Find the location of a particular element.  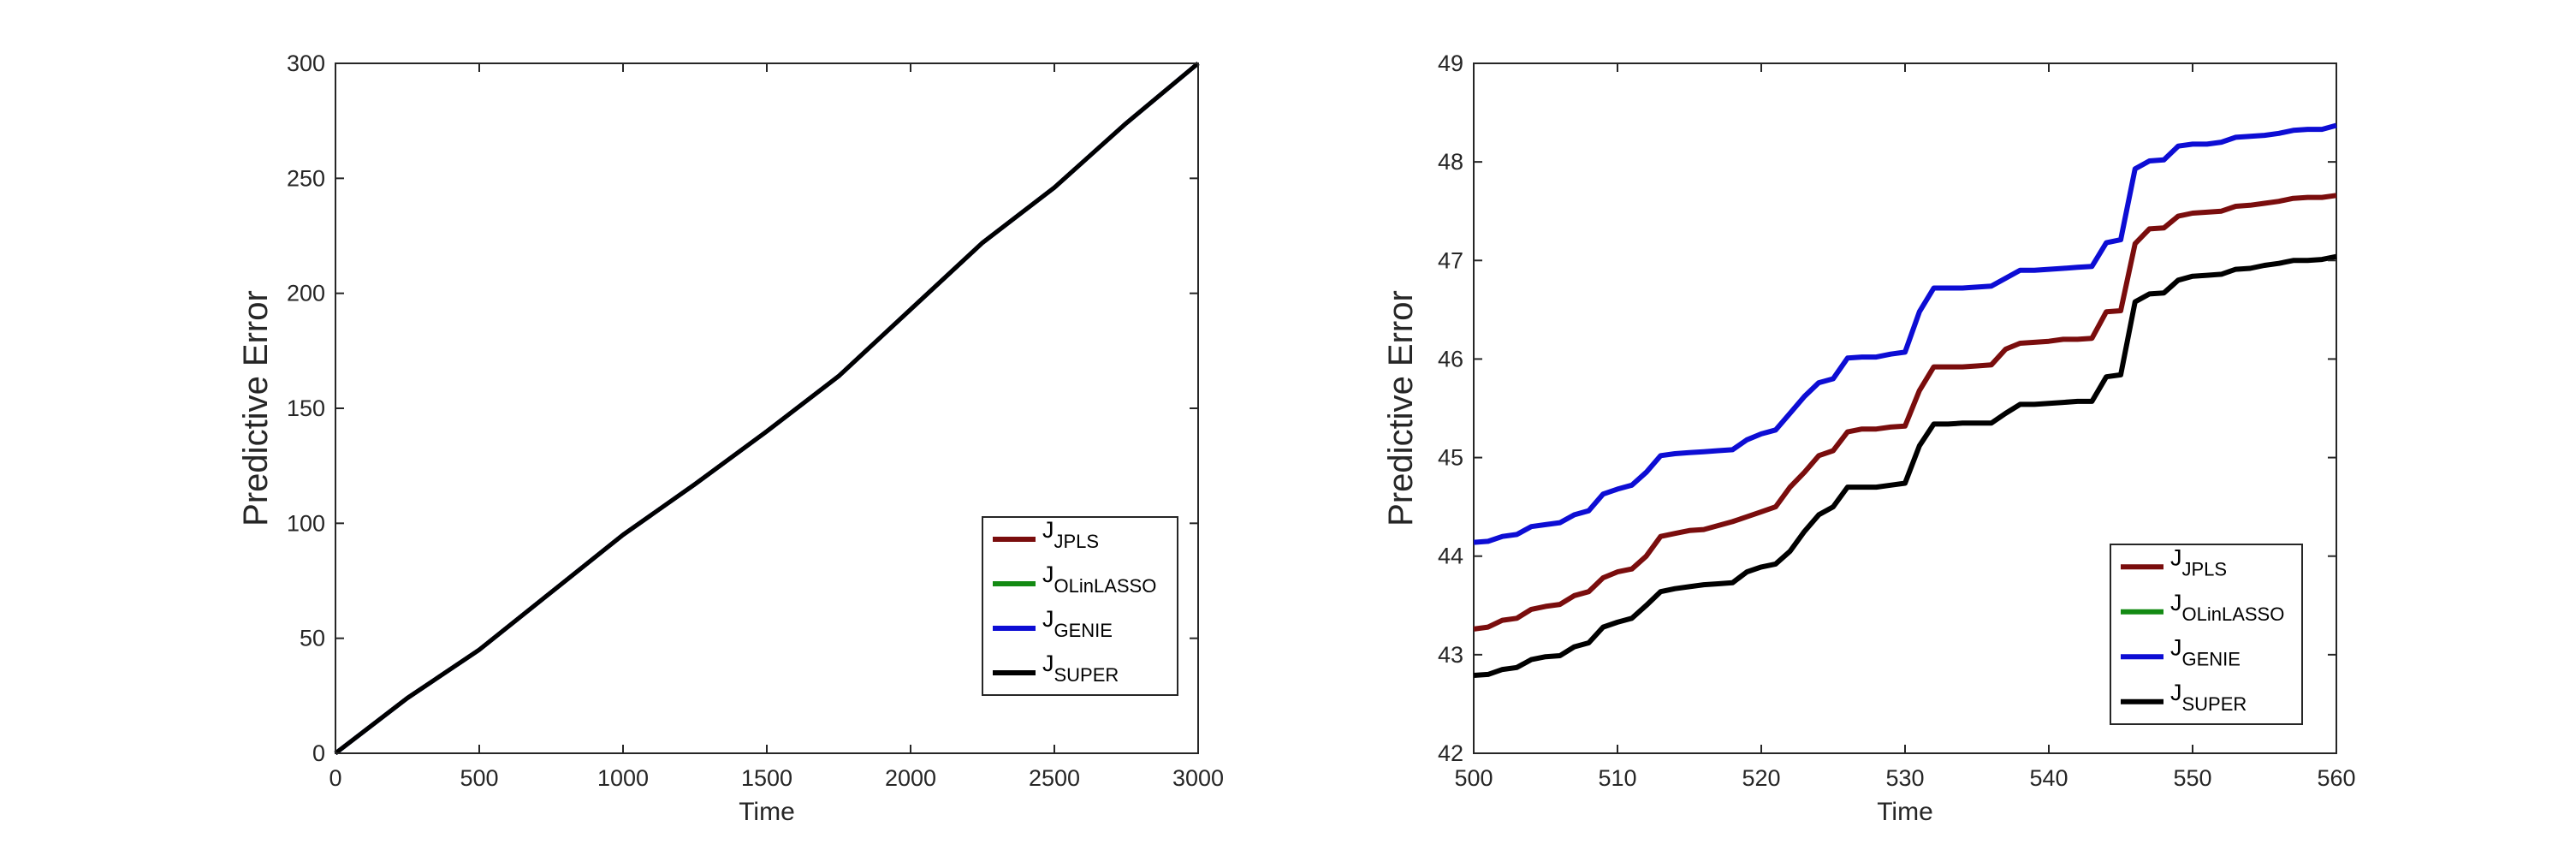

y-tick-label: 42 is located at coordinates (1450, 753).